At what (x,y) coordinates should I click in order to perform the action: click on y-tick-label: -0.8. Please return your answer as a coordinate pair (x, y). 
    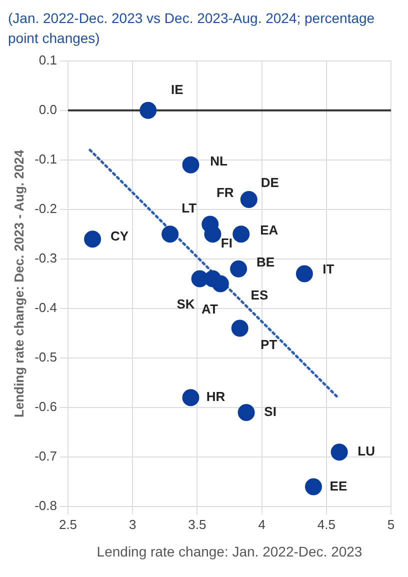
    Looking at the image, I should click on (45, 506).